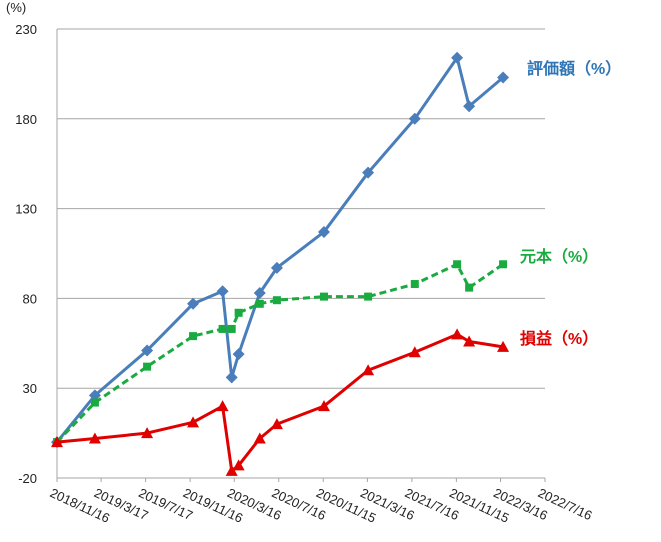 The image size is (661, 542). I want to click on y-tick-label: -20, so click(27, 478).